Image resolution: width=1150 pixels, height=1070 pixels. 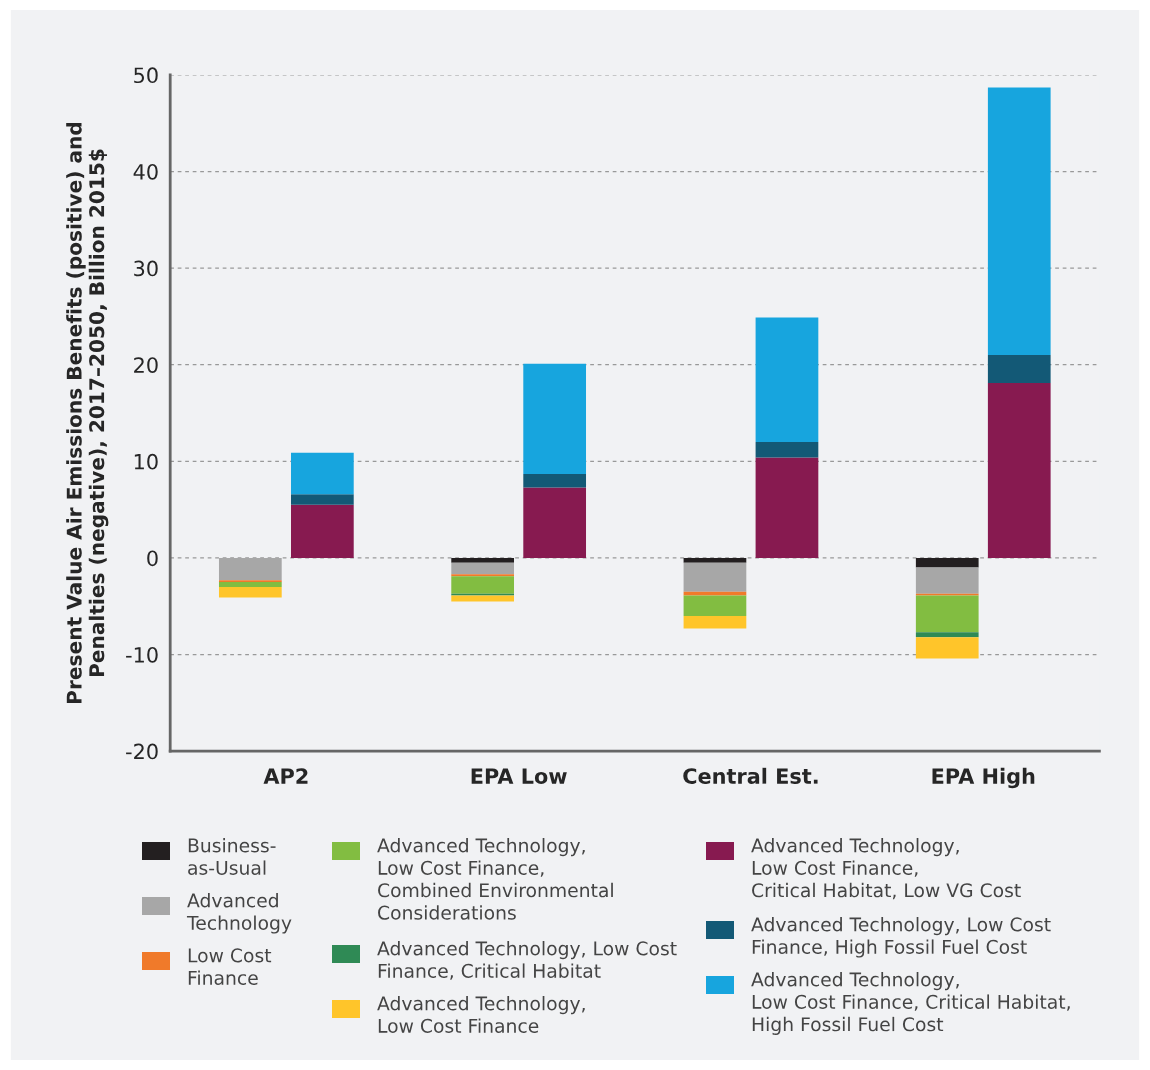 What do you see at coordinates (146, 365) in the screenshot?
I see `y-tick-label: 20` at bounding box center [146, 365].